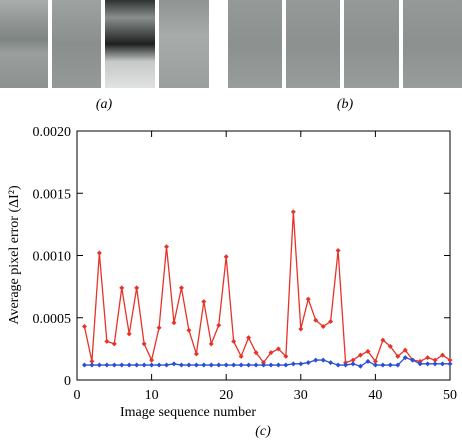  What do you see at coordinates (152, 395) in the screenshot?
I see `x-tick-label: 10` at bounding box center [152, 395].